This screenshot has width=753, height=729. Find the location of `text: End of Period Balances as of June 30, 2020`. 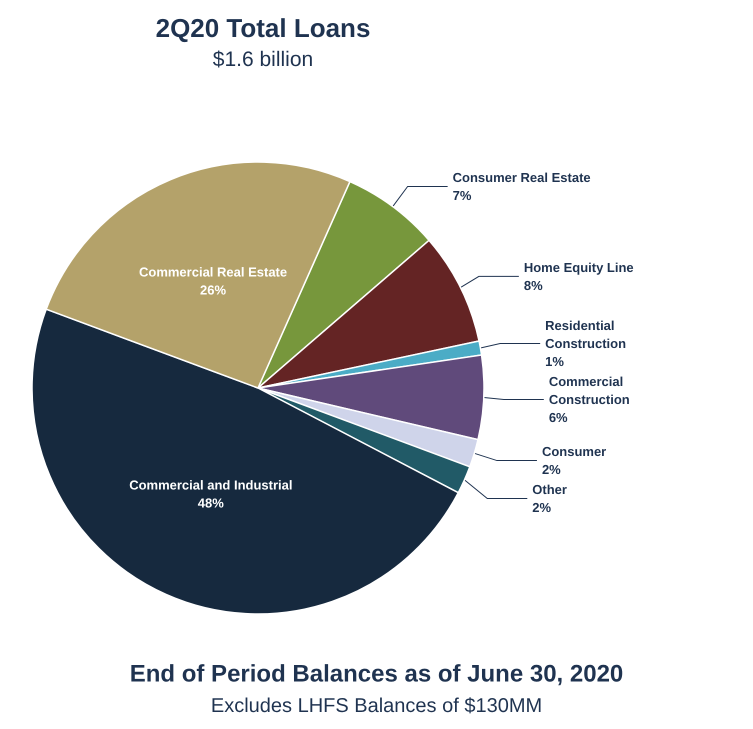

text: End of Period Balances as of June 30, 2020 is located at coordinates (377, 674).